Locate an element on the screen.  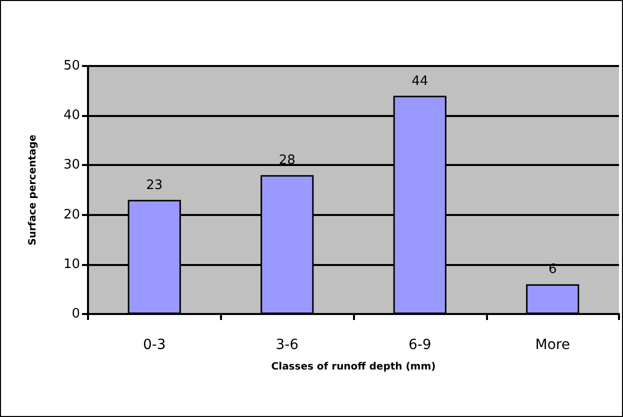
y-tick-label: 40 is located at coordinates (71, 116).